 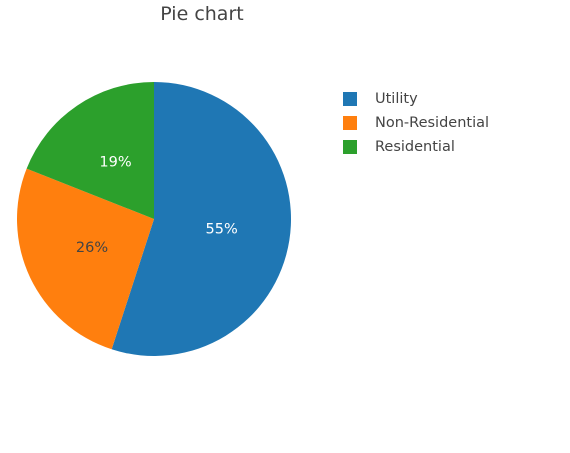 I want to click on legend-swatch-utility, so click(x=350, y=99).